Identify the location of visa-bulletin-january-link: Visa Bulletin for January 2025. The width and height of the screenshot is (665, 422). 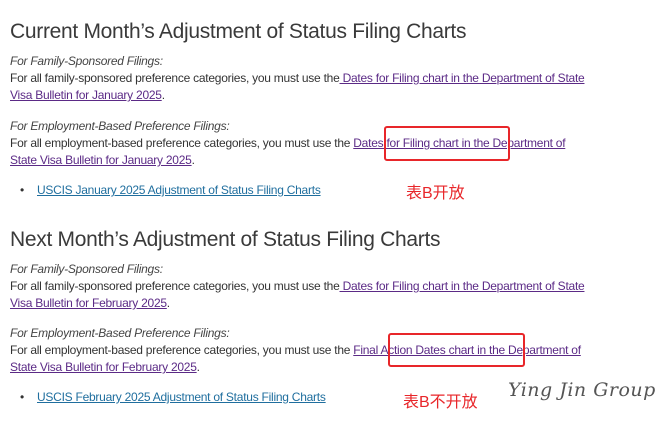
(86, 95).